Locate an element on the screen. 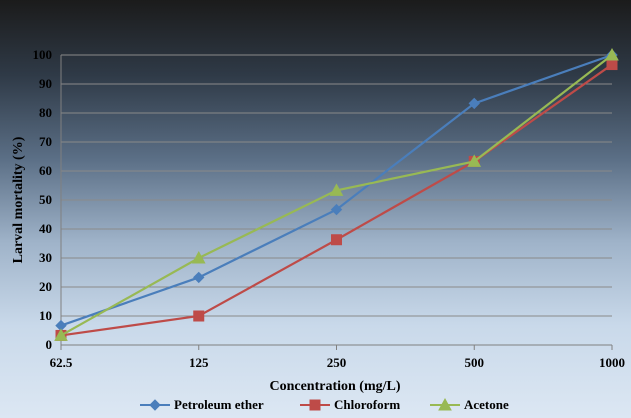 Image resolution: width=631 pixels, height=418 pixels. legend-item-chloroform: Chloroform is located at coordinates (350, 404).